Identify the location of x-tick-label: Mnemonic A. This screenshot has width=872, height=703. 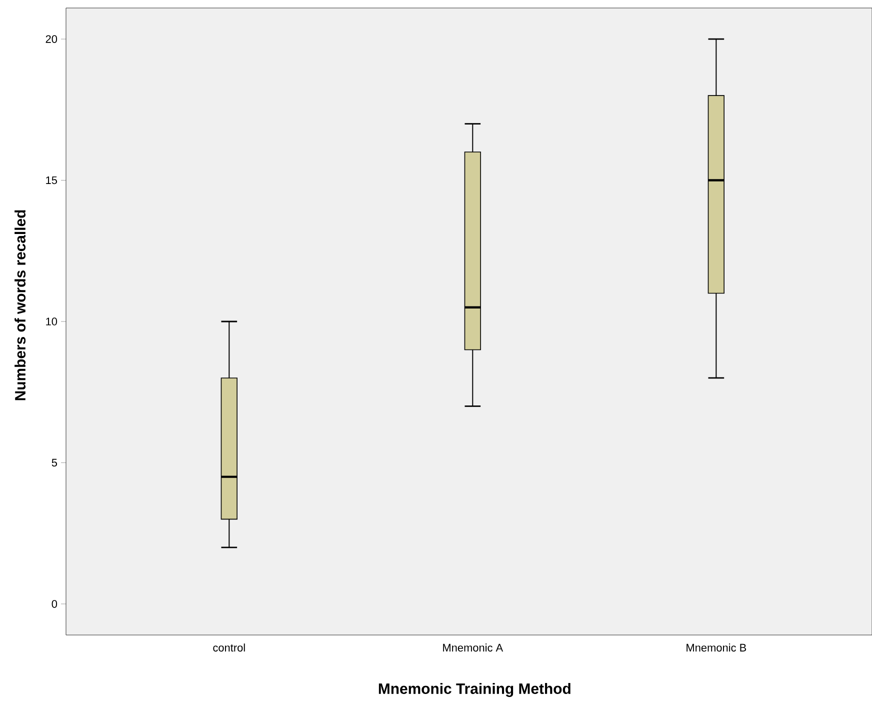
(473, 648).